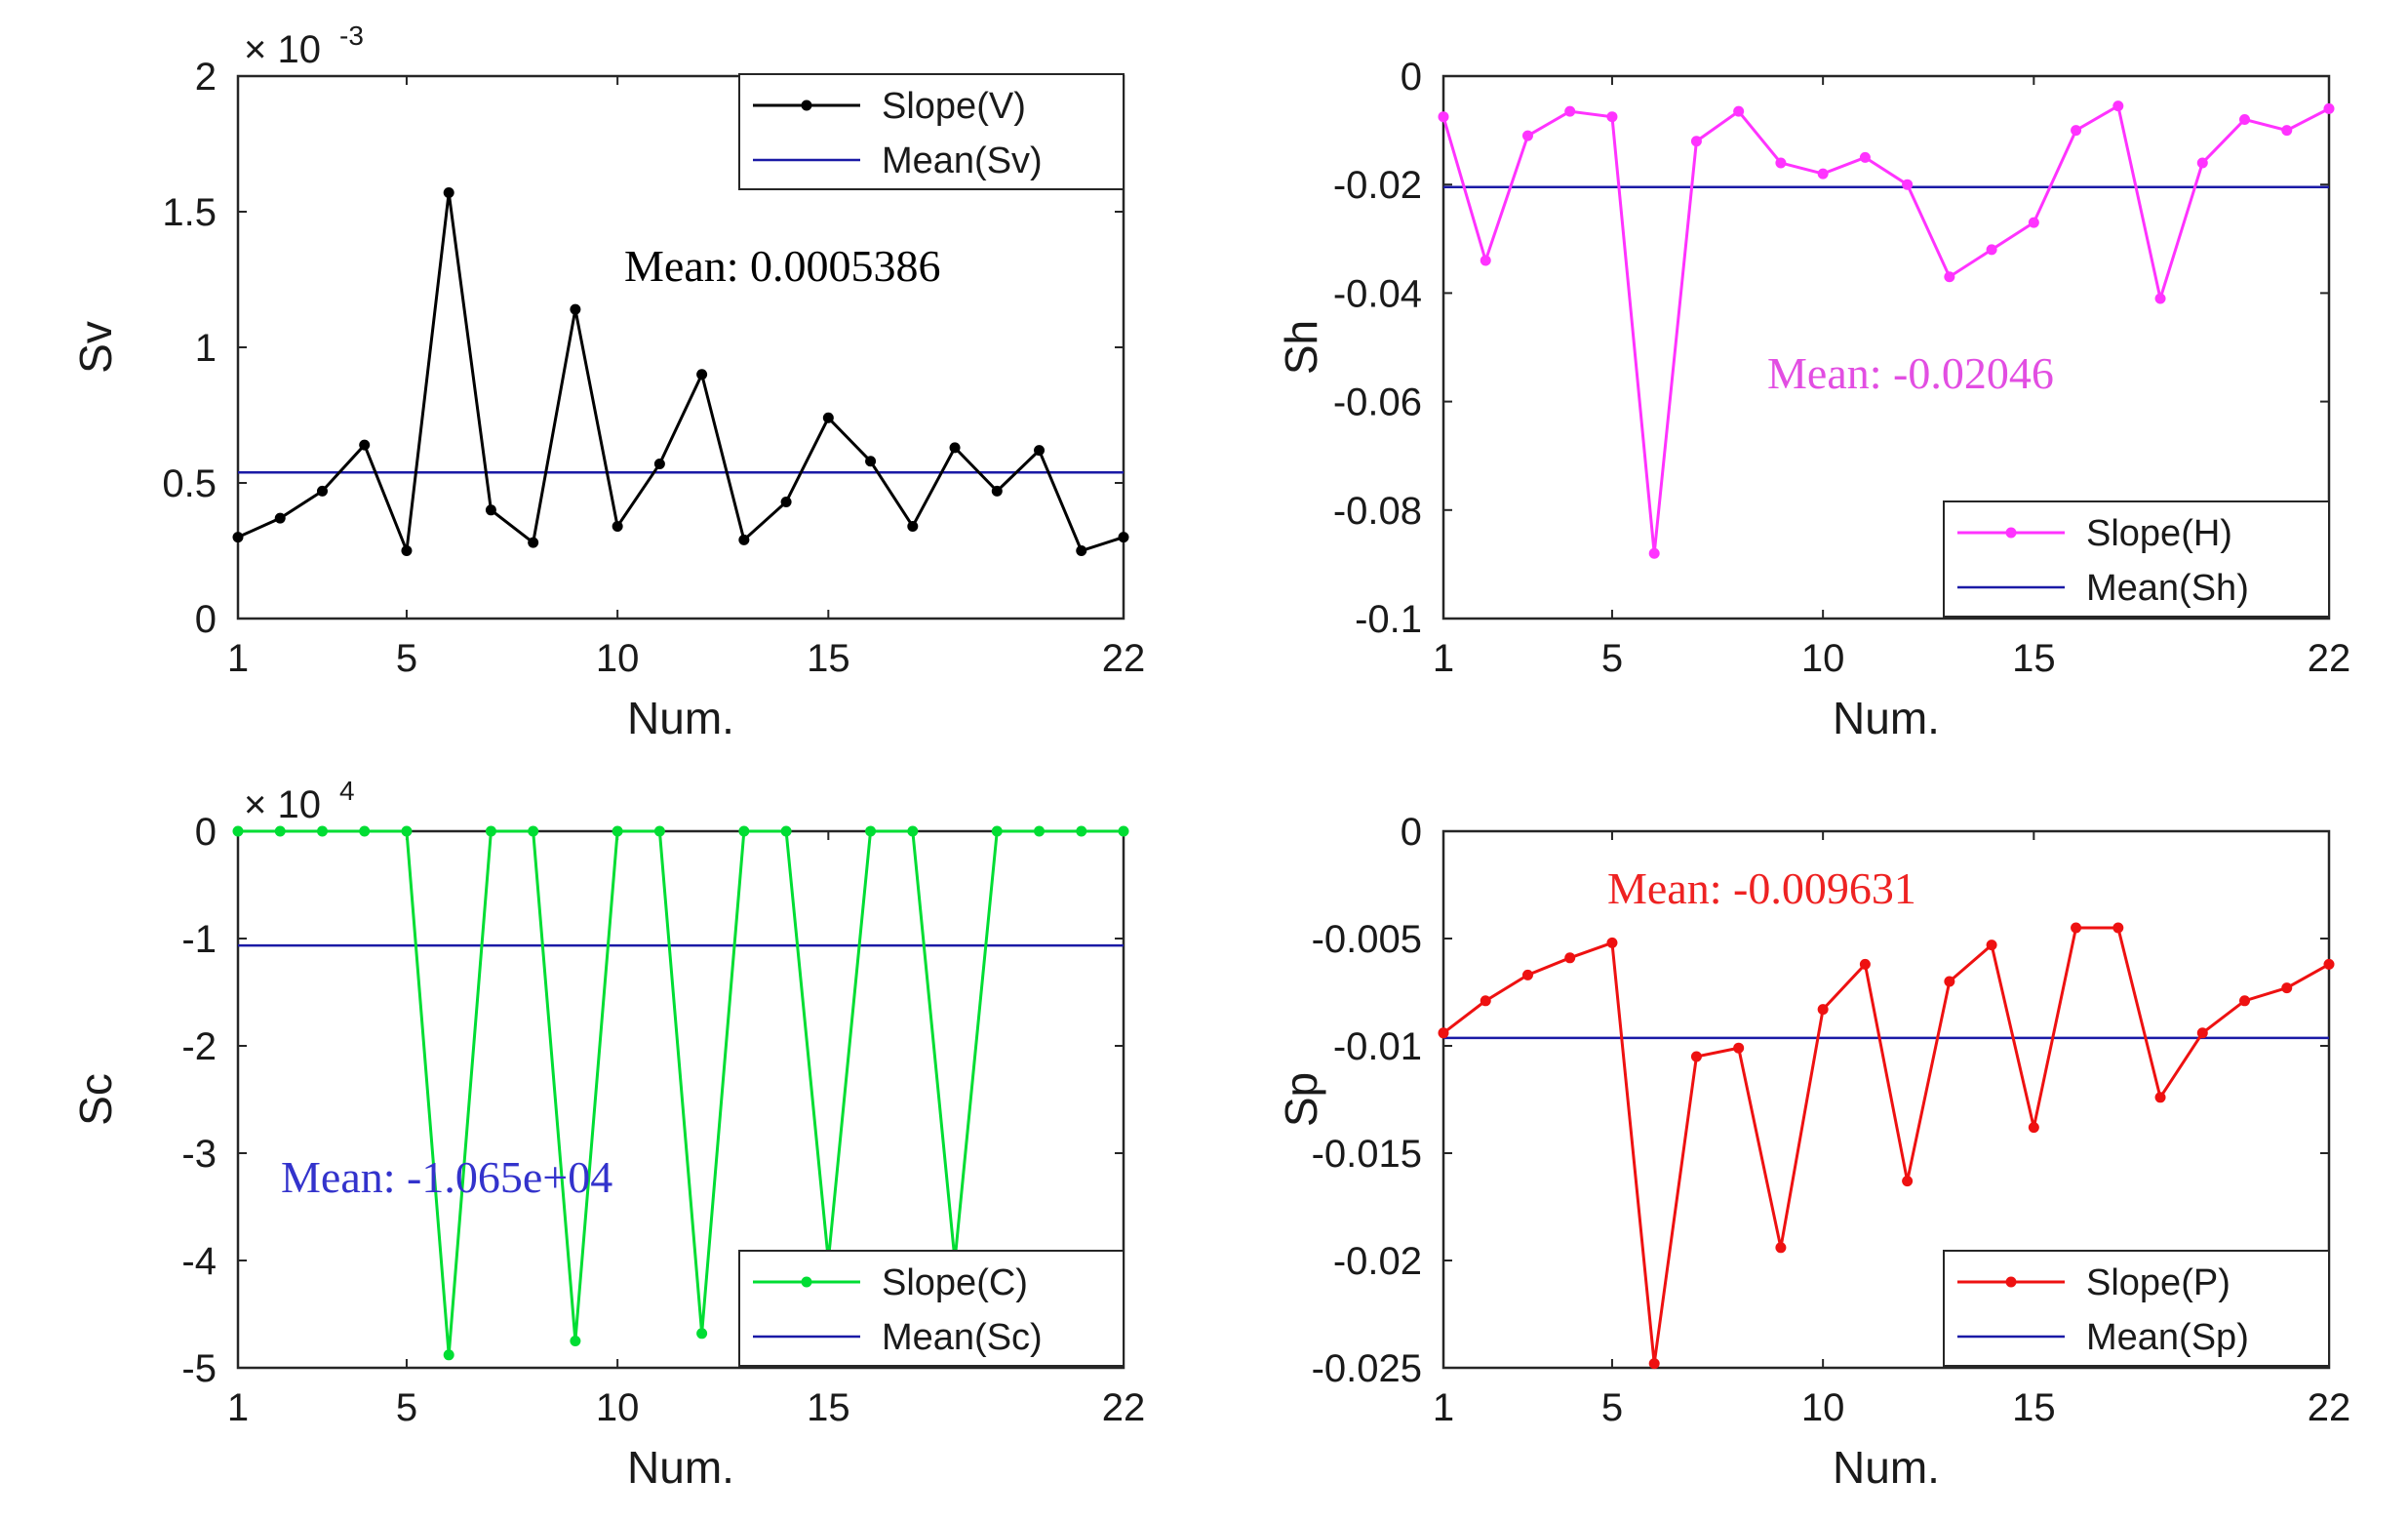 Image resolution: width=2408 pixels, height=1520 pixels. Describe the element at coordinates (1885, 328) in the screenshot. I see `series-line-sh` at that location.